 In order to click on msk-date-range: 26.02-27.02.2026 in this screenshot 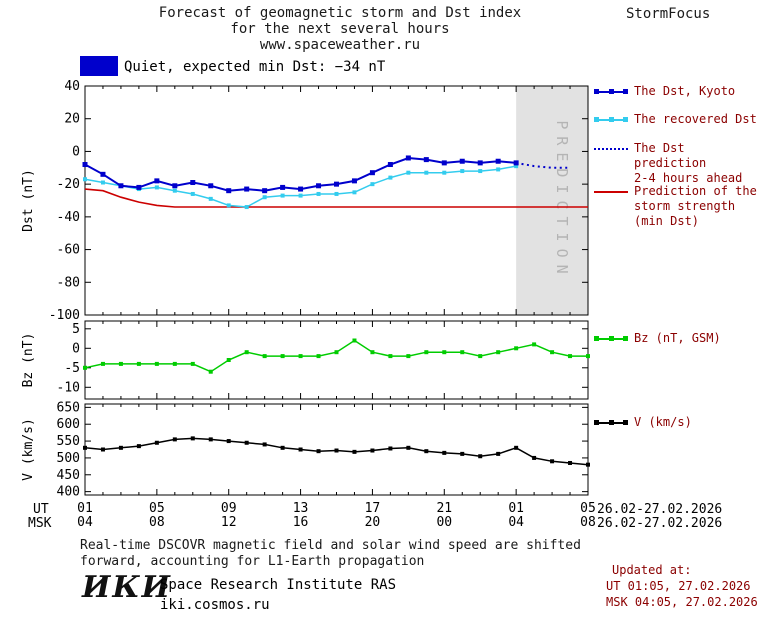, I will do `click(660, 523)`.